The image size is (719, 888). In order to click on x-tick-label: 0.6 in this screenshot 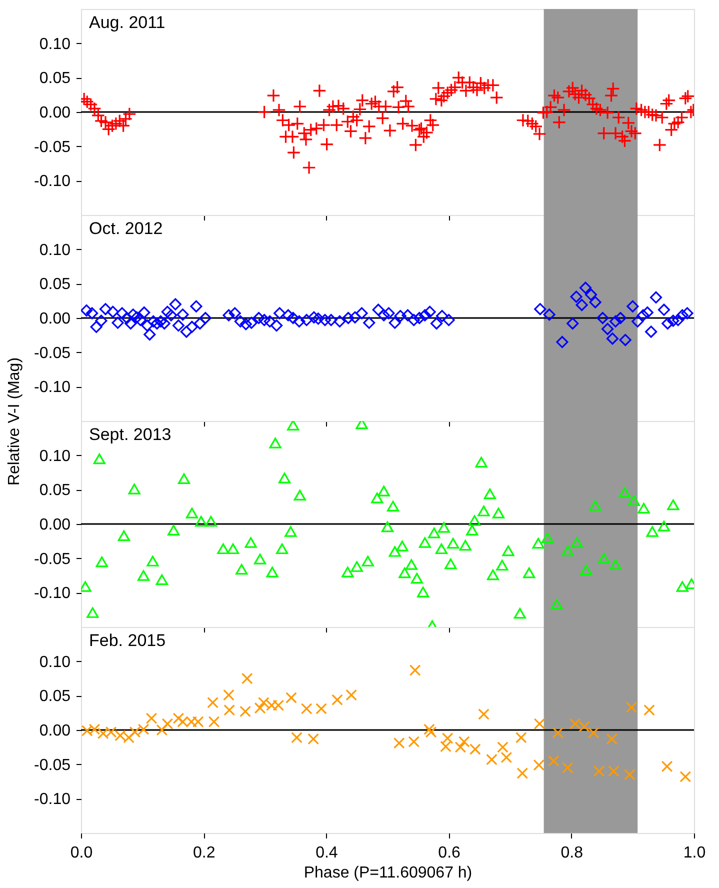, I will do `click(449, 853)`.